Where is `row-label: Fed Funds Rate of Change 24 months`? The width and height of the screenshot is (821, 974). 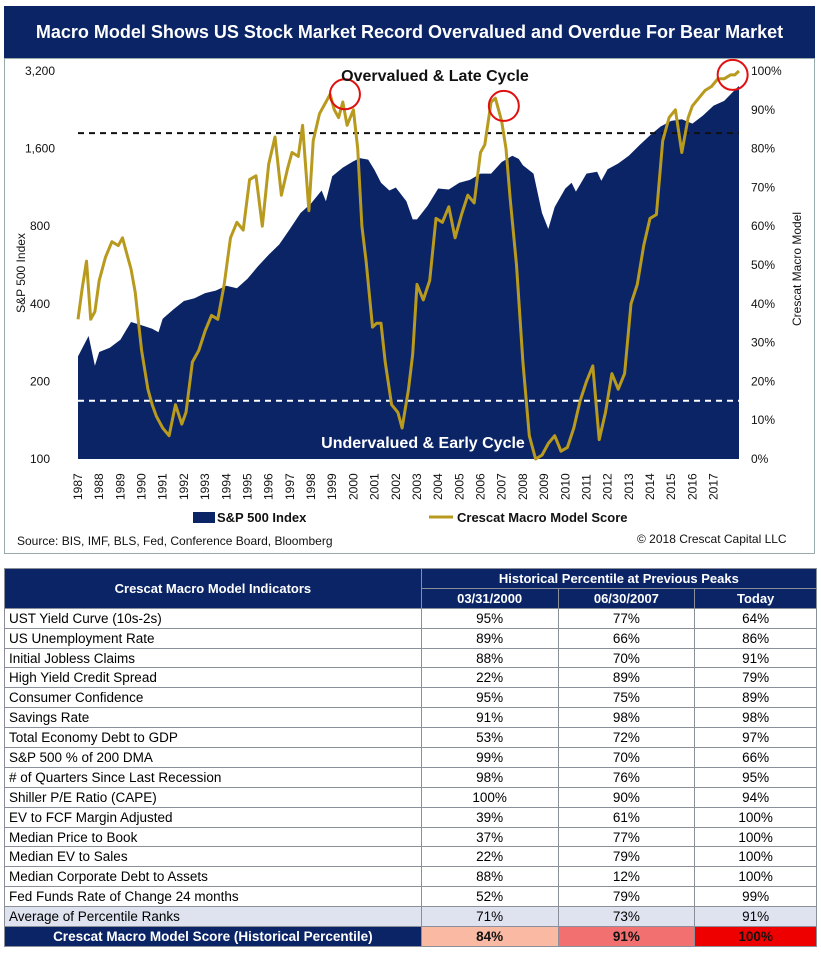
row-label: Fed Funds Rate of Change 24 months is located at coordinates (213, 897).